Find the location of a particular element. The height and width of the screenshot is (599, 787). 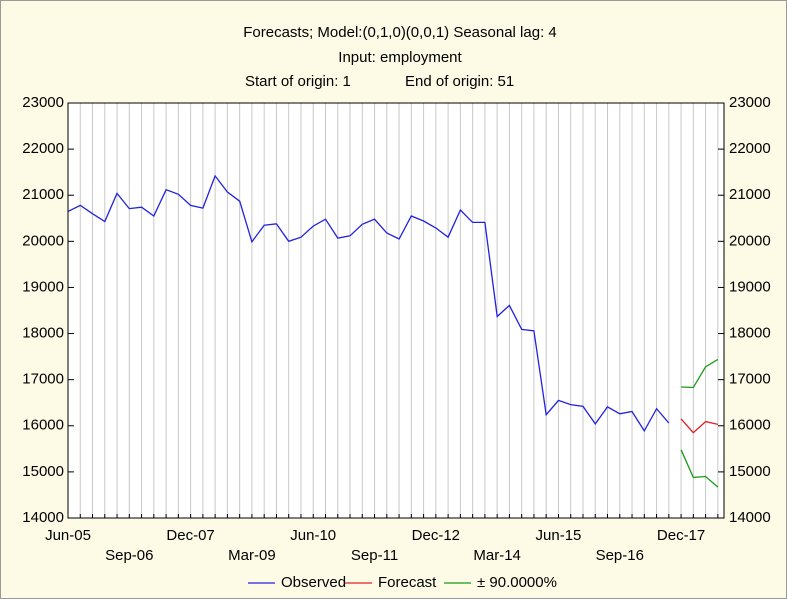

y2-tick-label: 20000 is located at coordinates (750, 240).